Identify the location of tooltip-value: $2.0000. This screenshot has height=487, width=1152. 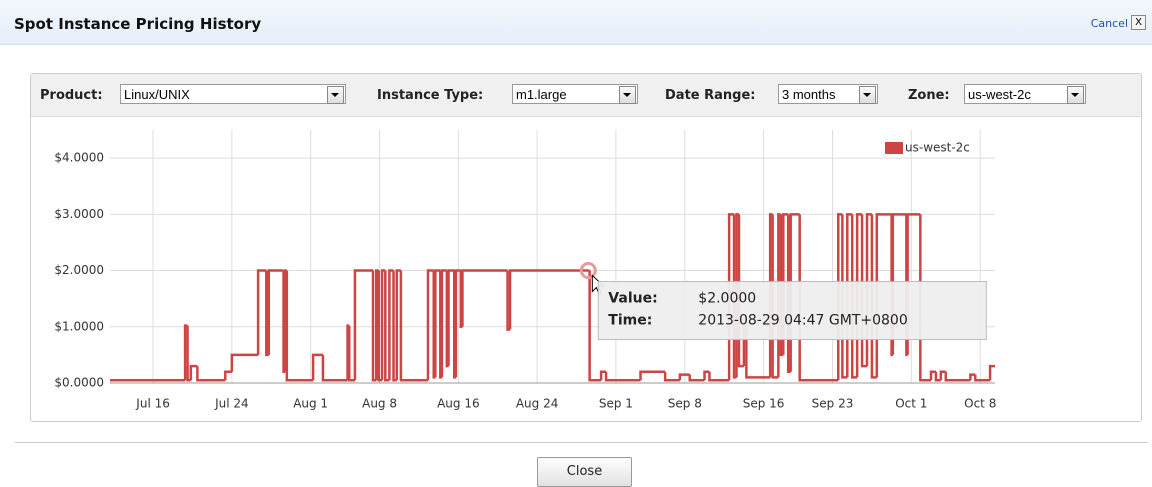
(727, 299).